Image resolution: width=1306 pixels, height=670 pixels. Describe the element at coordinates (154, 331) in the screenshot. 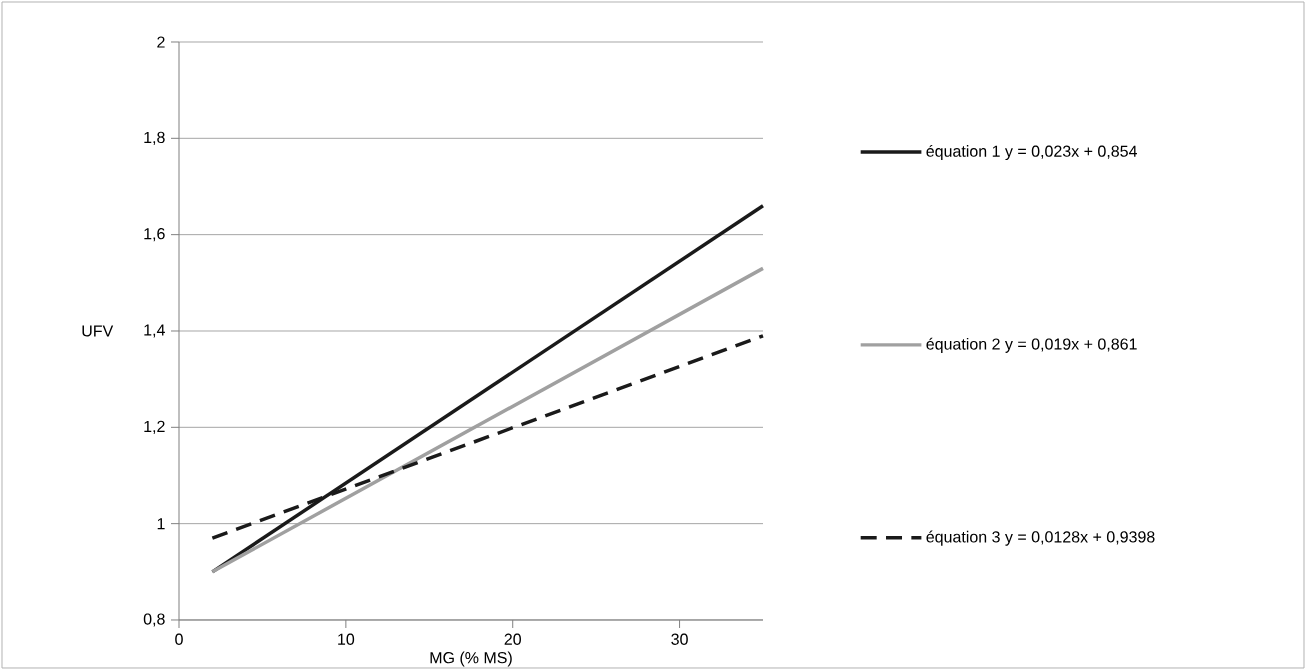

I see `y-tick-label: 1,4` at that location.